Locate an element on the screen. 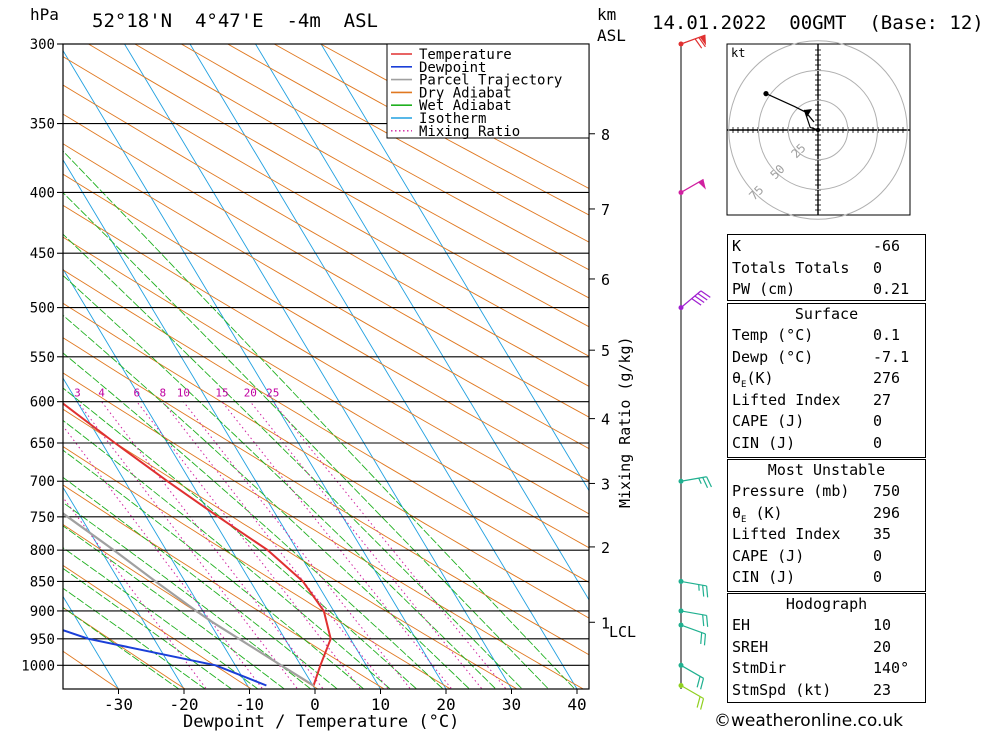 The image size is (1000, 733). pressure-tick-label: 900 is located at coordinates (42, 612).